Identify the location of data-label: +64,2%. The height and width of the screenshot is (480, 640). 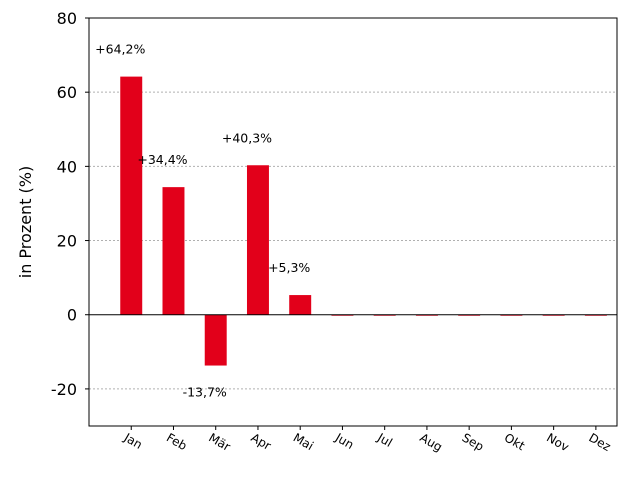
(120, 49).